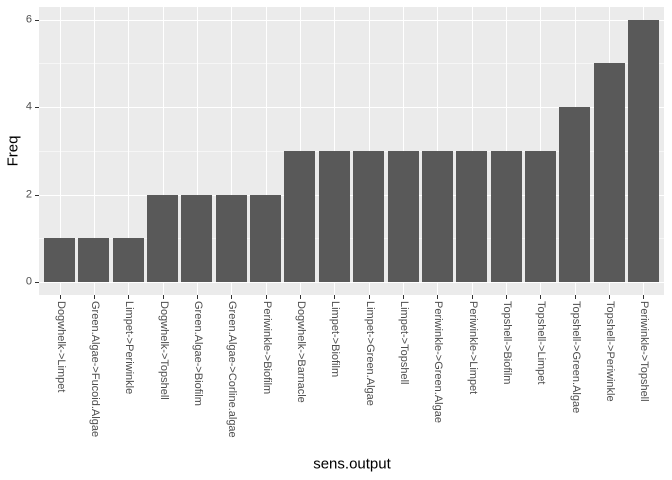 Image resolution: width=672 pixels, height=480 pixels. Describe the element at coordinates (266, 348) in the screenshot. I see `x-tick-label: Periwinkle->Biofilm` at that location.